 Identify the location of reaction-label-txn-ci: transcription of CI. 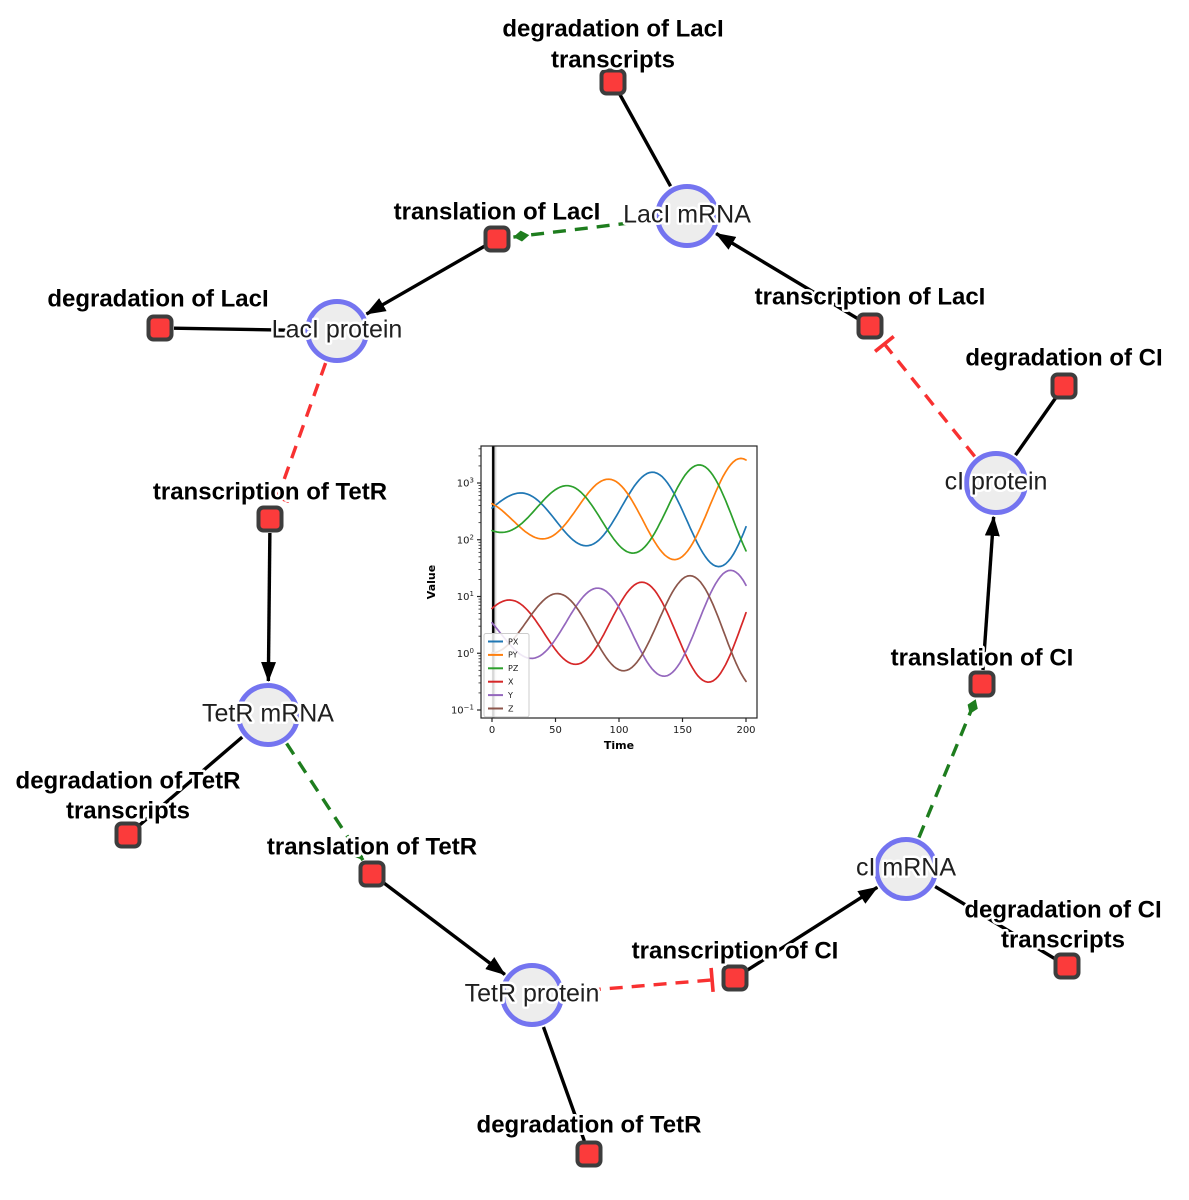
(735, 950).